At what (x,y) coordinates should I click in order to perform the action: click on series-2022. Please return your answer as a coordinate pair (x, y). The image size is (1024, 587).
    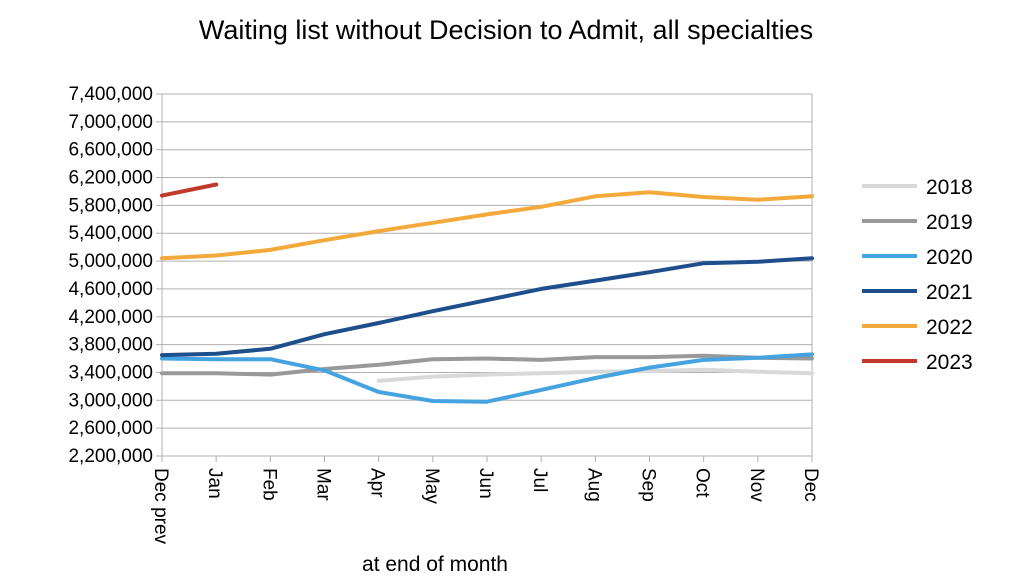
    Looking at the image, I should click on (487, 225).